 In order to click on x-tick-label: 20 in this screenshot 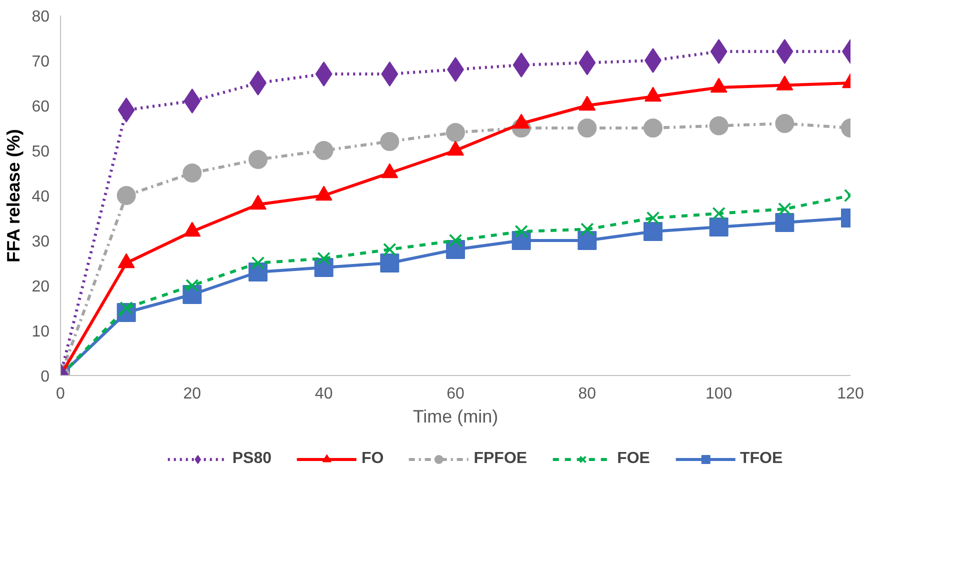, I will do `click(192, 394)`.